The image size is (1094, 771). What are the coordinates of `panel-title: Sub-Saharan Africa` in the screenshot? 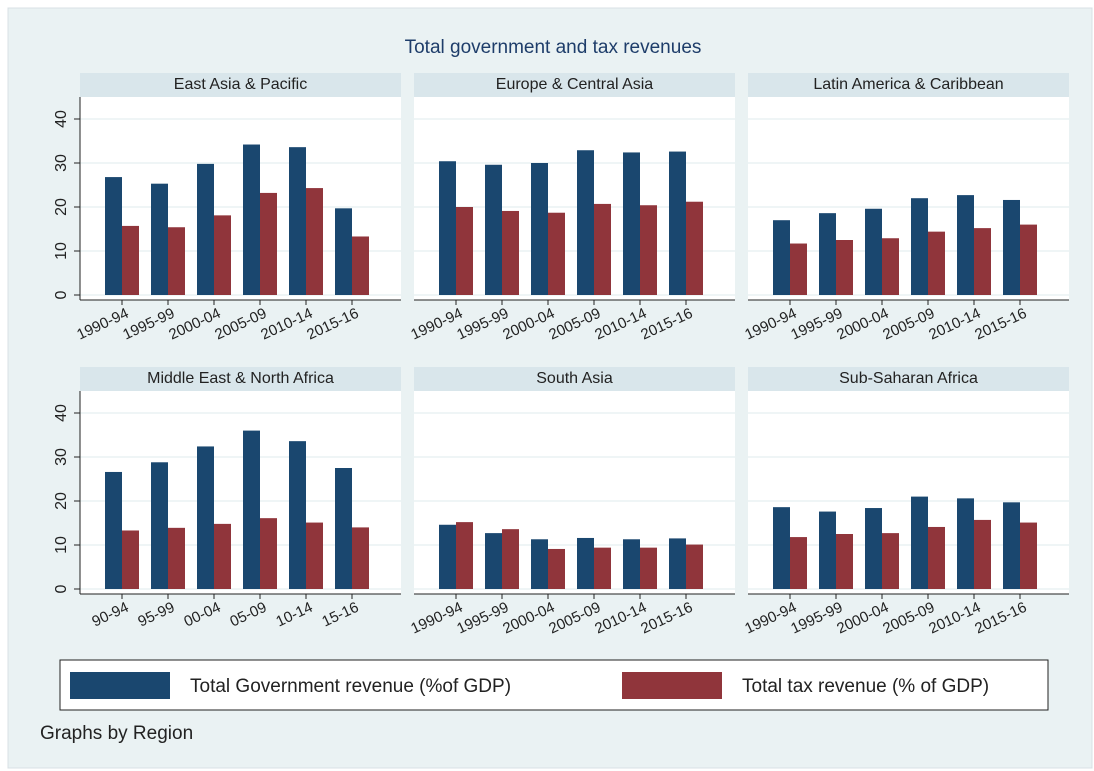 It's located at (908, 378).